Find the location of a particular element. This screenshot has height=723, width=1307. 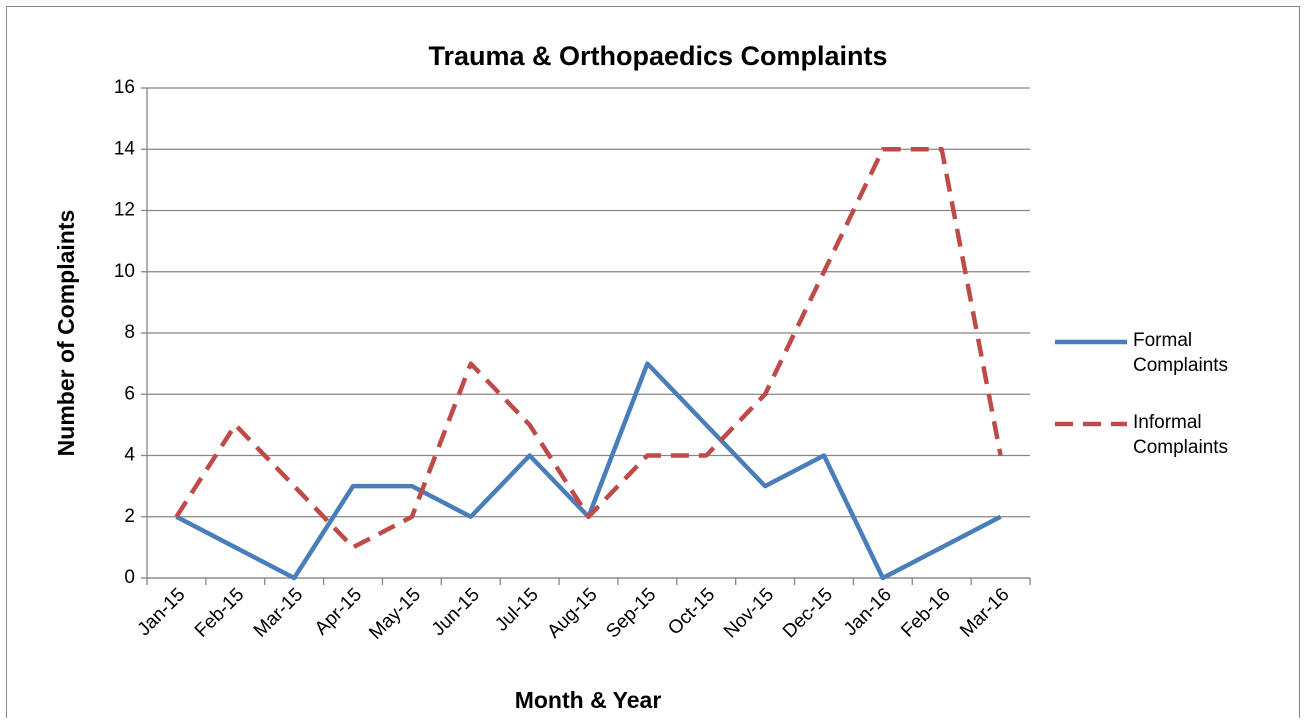

x-axis-title: Month & Year is located at coordinates (588, 700).